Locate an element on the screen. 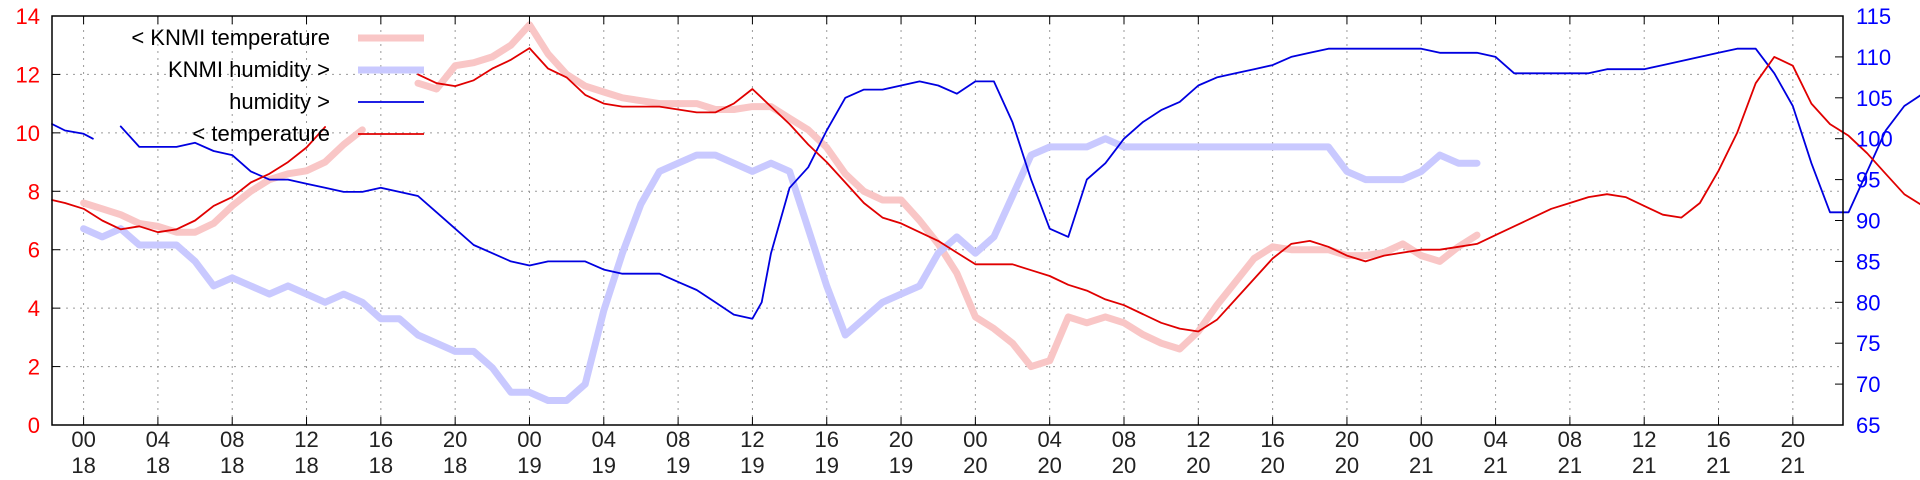 The width and height of the screenshot is (1920, 480). y2-tick-label: 95 is located at coordinates (1868, 180).